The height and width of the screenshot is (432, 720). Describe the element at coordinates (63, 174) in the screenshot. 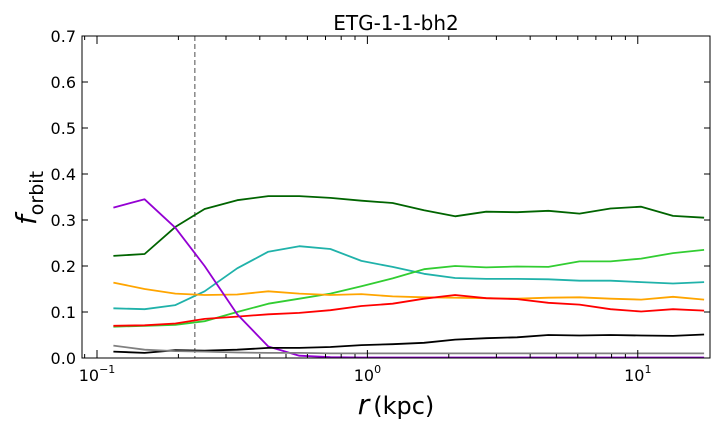

I see `y-tick-label: 0.4` at that location.